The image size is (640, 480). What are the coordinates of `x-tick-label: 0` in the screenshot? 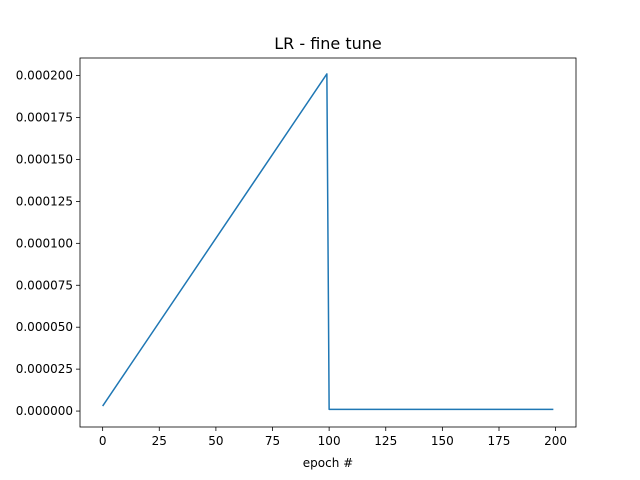 It's located at (103, 441).